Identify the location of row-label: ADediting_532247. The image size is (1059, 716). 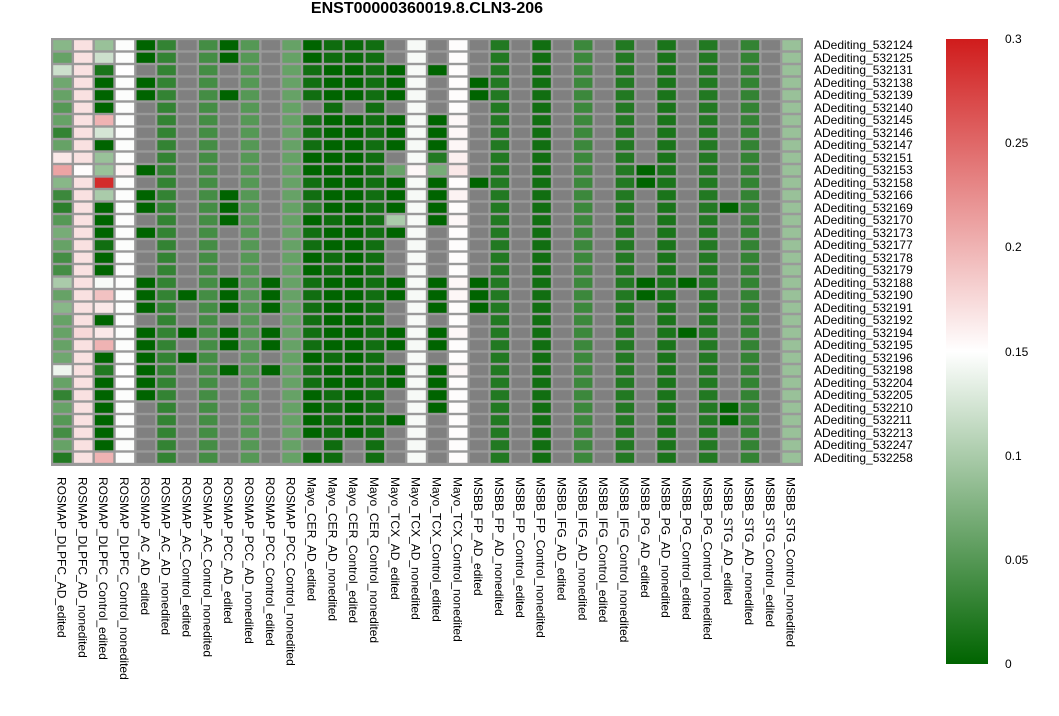
(863, 445).